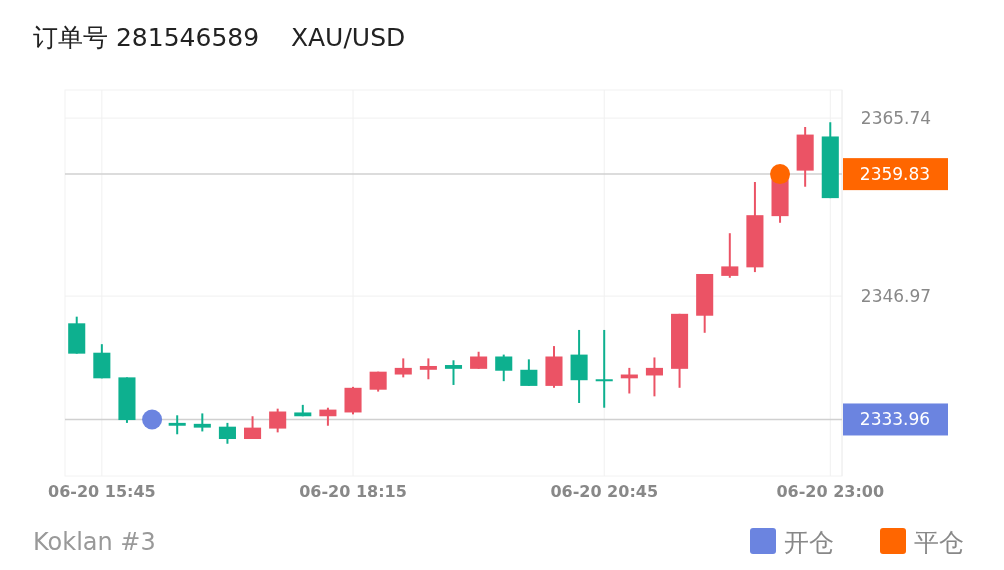 The width and height of the screenshot is (1004, 570). I want to click on x-tick-label: 06-20 18:15, so click(353, 491).